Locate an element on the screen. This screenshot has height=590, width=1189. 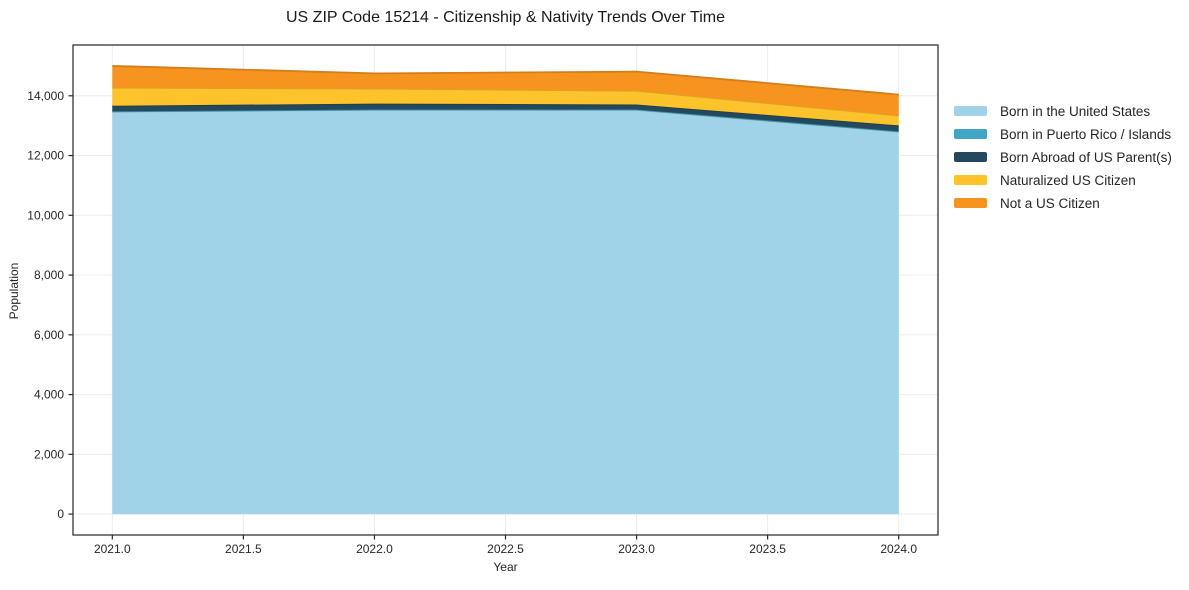
y-tick-label: 4,000 is located at coordinates (49, 395).